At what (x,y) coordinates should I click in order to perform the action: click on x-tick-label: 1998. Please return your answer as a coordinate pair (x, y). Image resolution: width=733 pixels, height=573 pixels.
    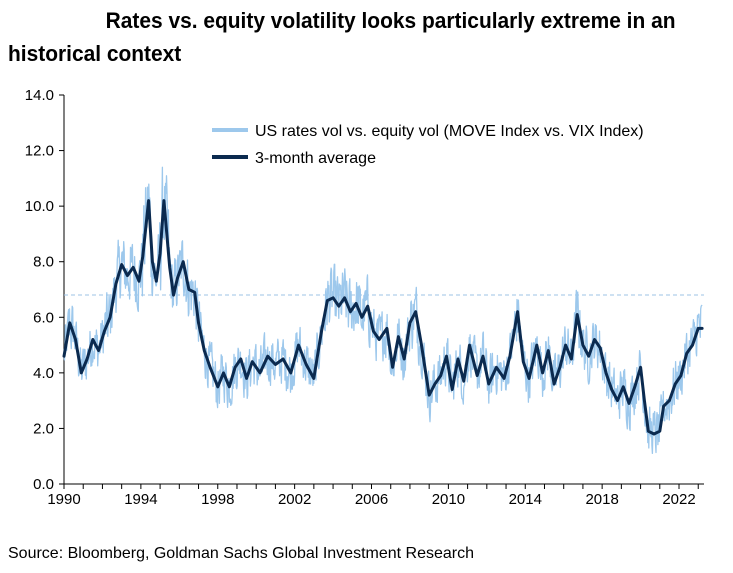
    Looking at the image, I should click on (217, 499).